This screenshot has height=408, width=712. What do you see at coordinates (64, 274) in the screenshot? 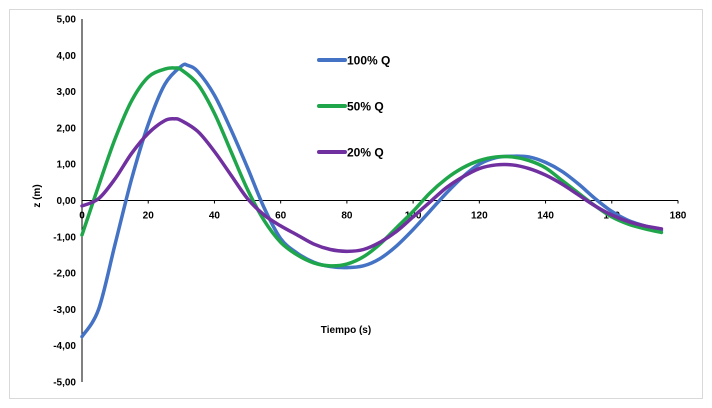
I see `y-tick-label: -2,00` at bounding box center [64, 274].